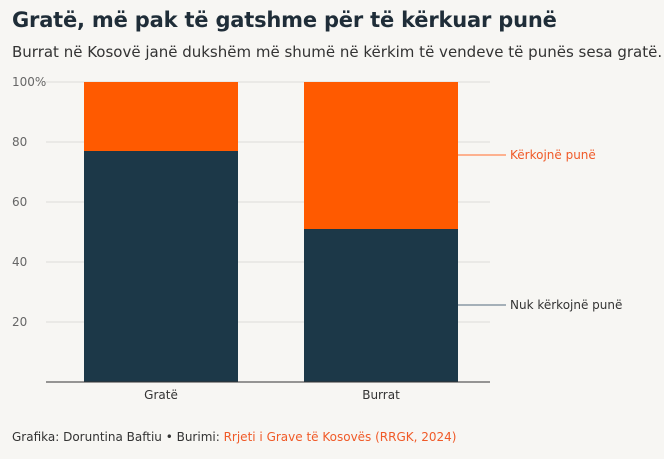 Image resolution: width=664 pixels, height=459 pixels. What do you see at coordinates (118, 437) in the screenshot?
I see `credit-text: Grafika: Doruntina Baftiu • Burimi:` at bounding box center [118, 437].